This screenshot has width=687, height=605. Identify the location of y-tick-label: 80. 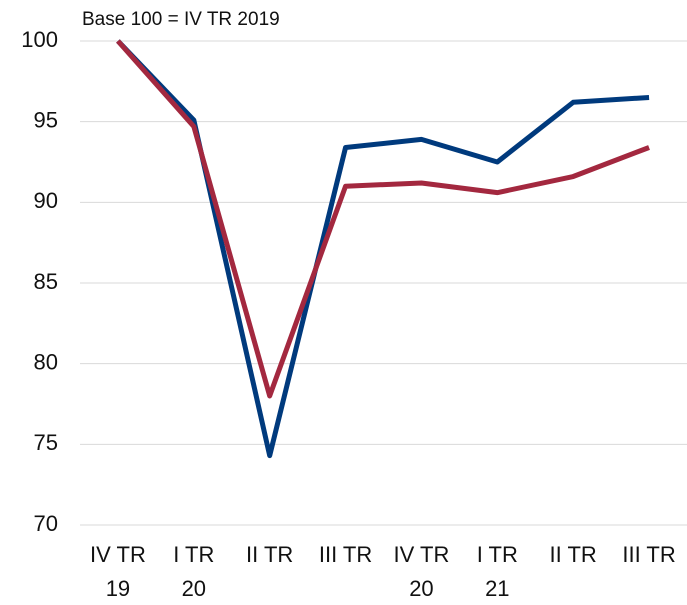
(46, 361).